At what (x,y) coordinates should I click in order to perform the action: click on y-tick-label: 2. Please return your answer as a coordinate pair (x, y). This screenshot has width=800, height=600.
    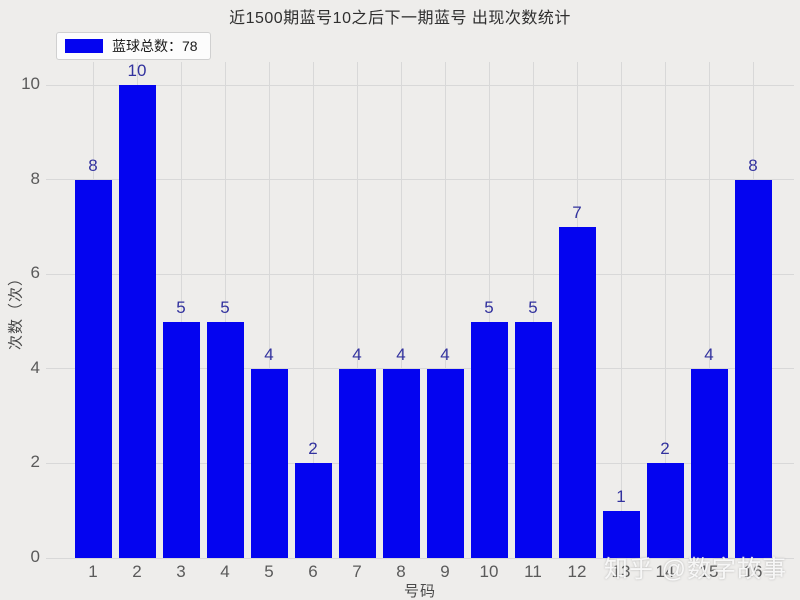
    Looking at the image, I should click on (35, 462).